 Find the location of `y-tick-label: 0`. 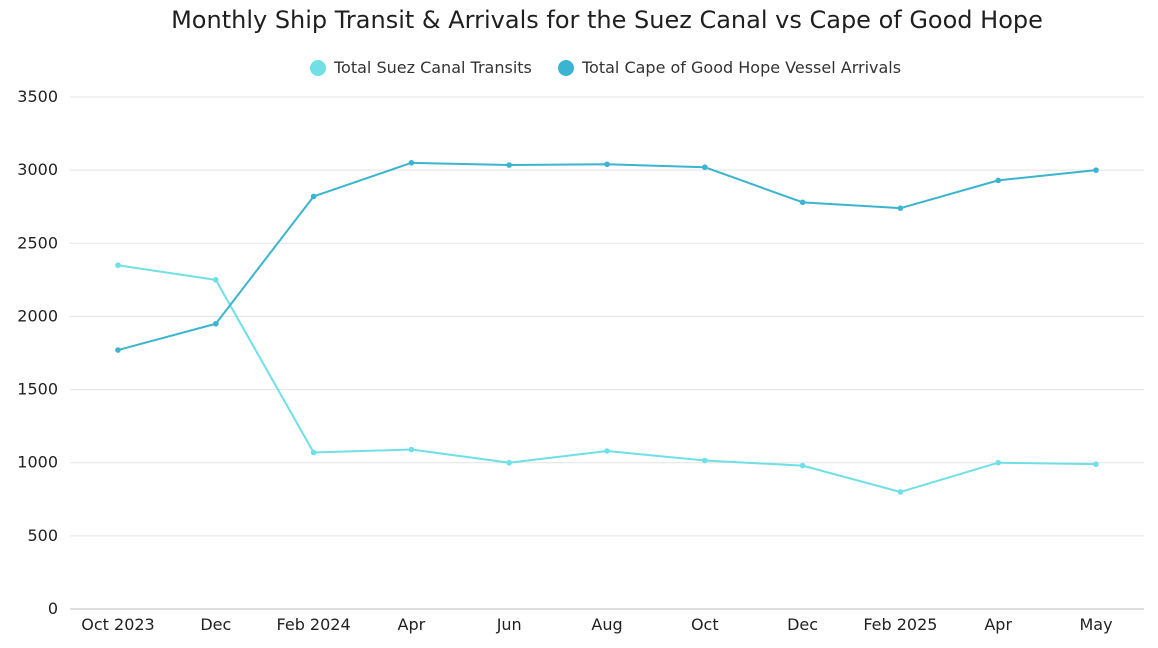

y-tick-label: 0 is located at coordinates (53, 608).